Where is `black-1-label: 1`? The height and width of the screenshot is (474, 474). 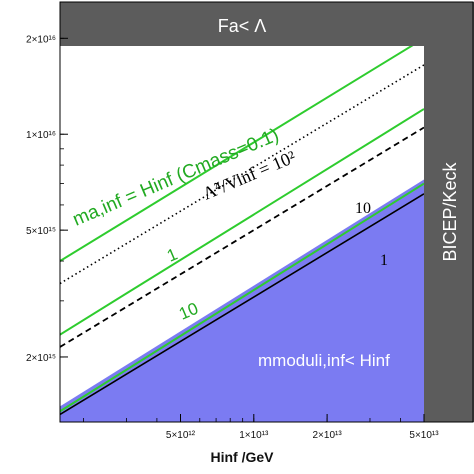 black-1-label: 1 is located at coordinates (384, 260).